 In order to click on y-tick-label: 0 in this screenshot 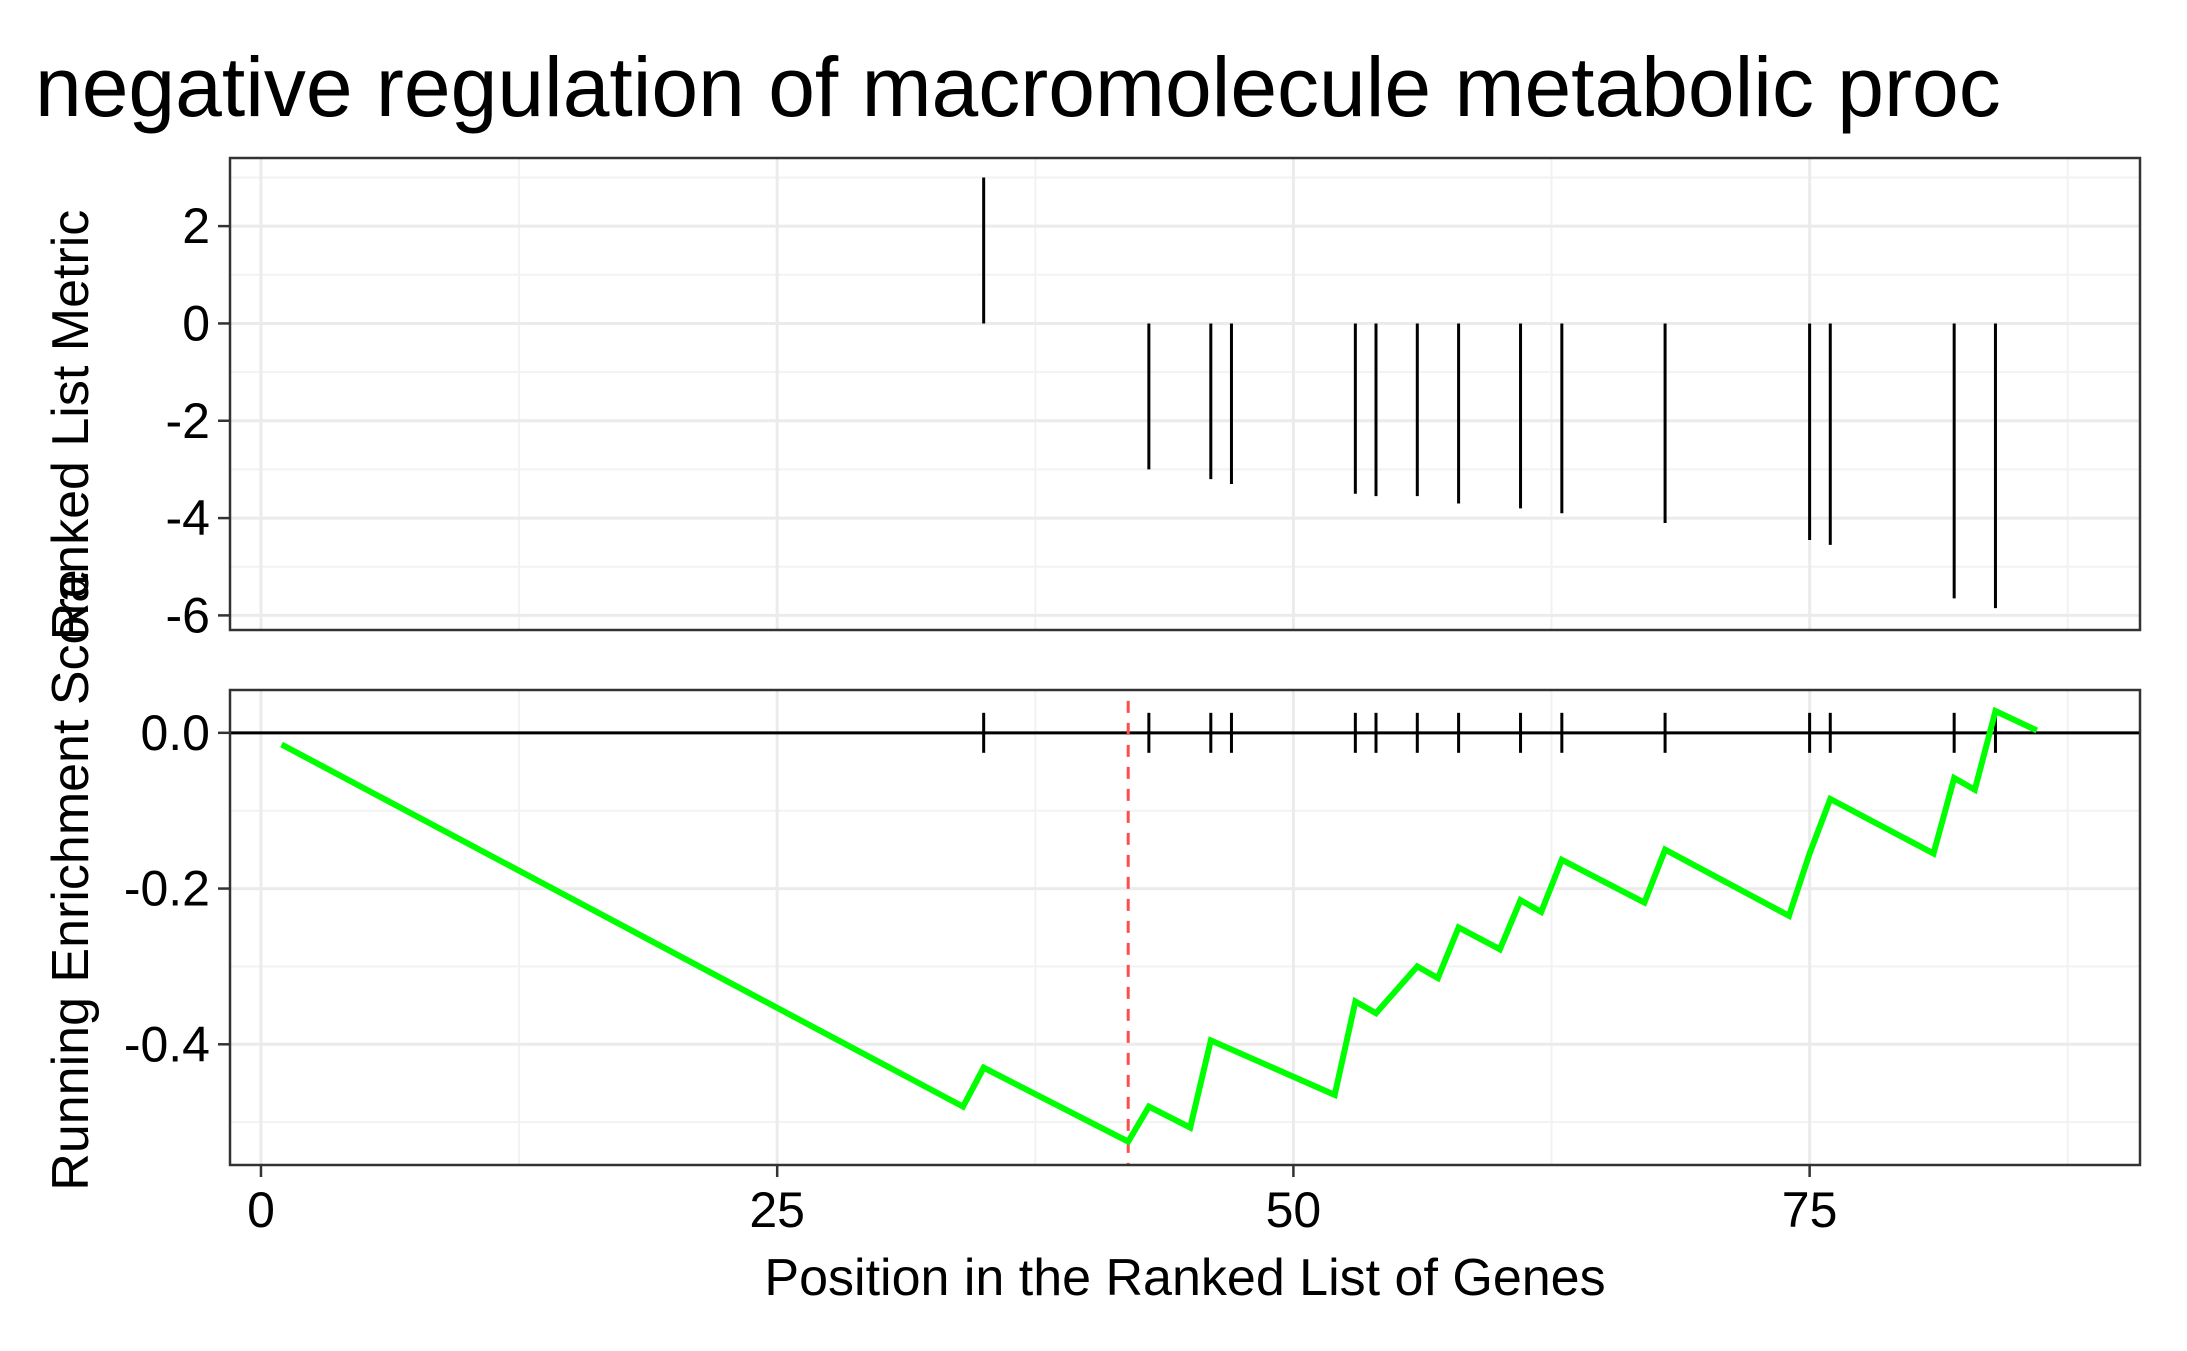, I will do `click(196, 323)`.